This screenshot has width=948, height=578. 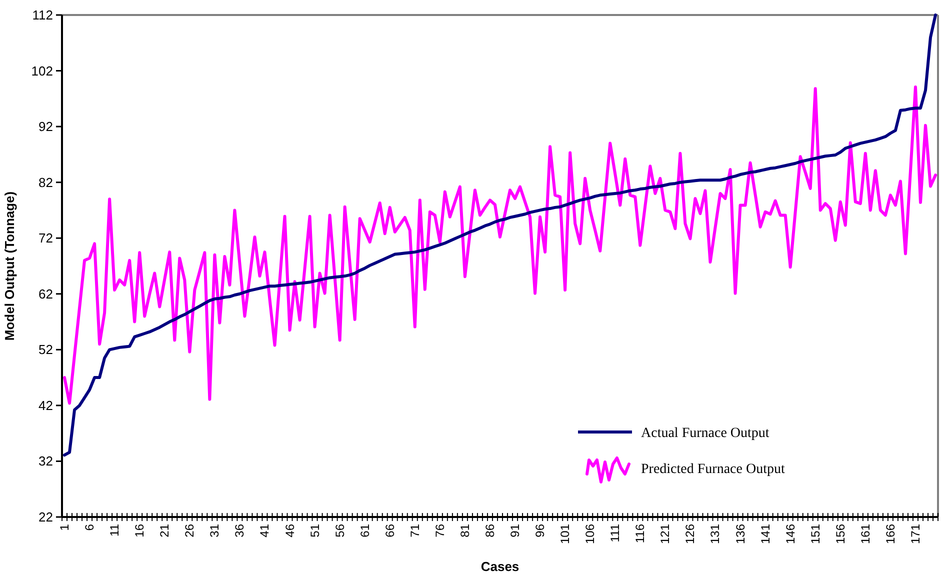 I want to click on x-tick-label: 131, so click(x=715, y=534).